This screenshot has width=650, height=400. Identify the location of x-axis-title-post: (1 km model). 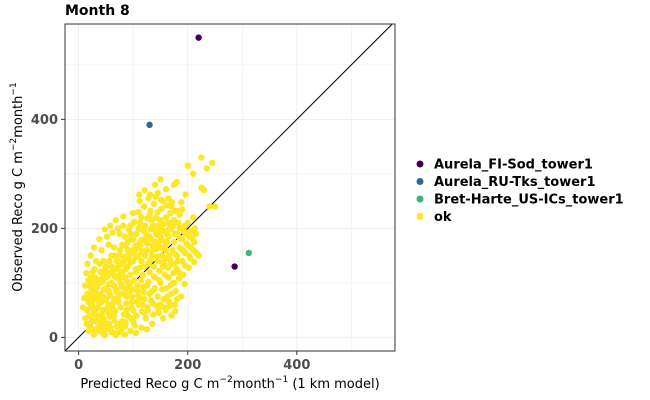
(333, 384).